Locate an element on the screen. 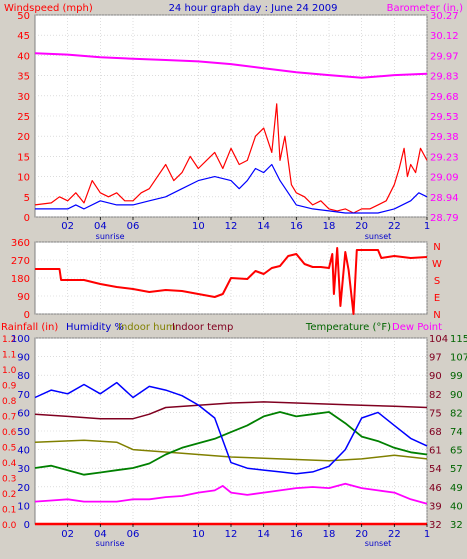  panel-1-x-tick-label: 16 is located at coordinates (296, 226).